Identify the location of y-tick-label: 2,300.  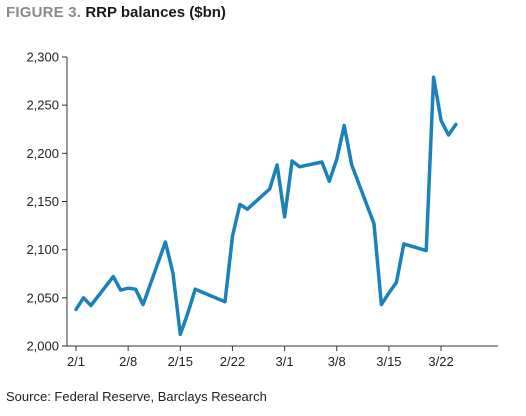
(42, 57).